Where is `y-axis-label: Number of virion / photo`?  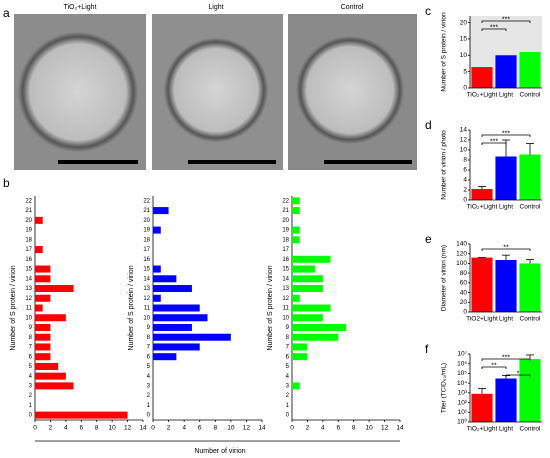 y-axis-label: Number of virion / photo is located at coordinates (444, 165).